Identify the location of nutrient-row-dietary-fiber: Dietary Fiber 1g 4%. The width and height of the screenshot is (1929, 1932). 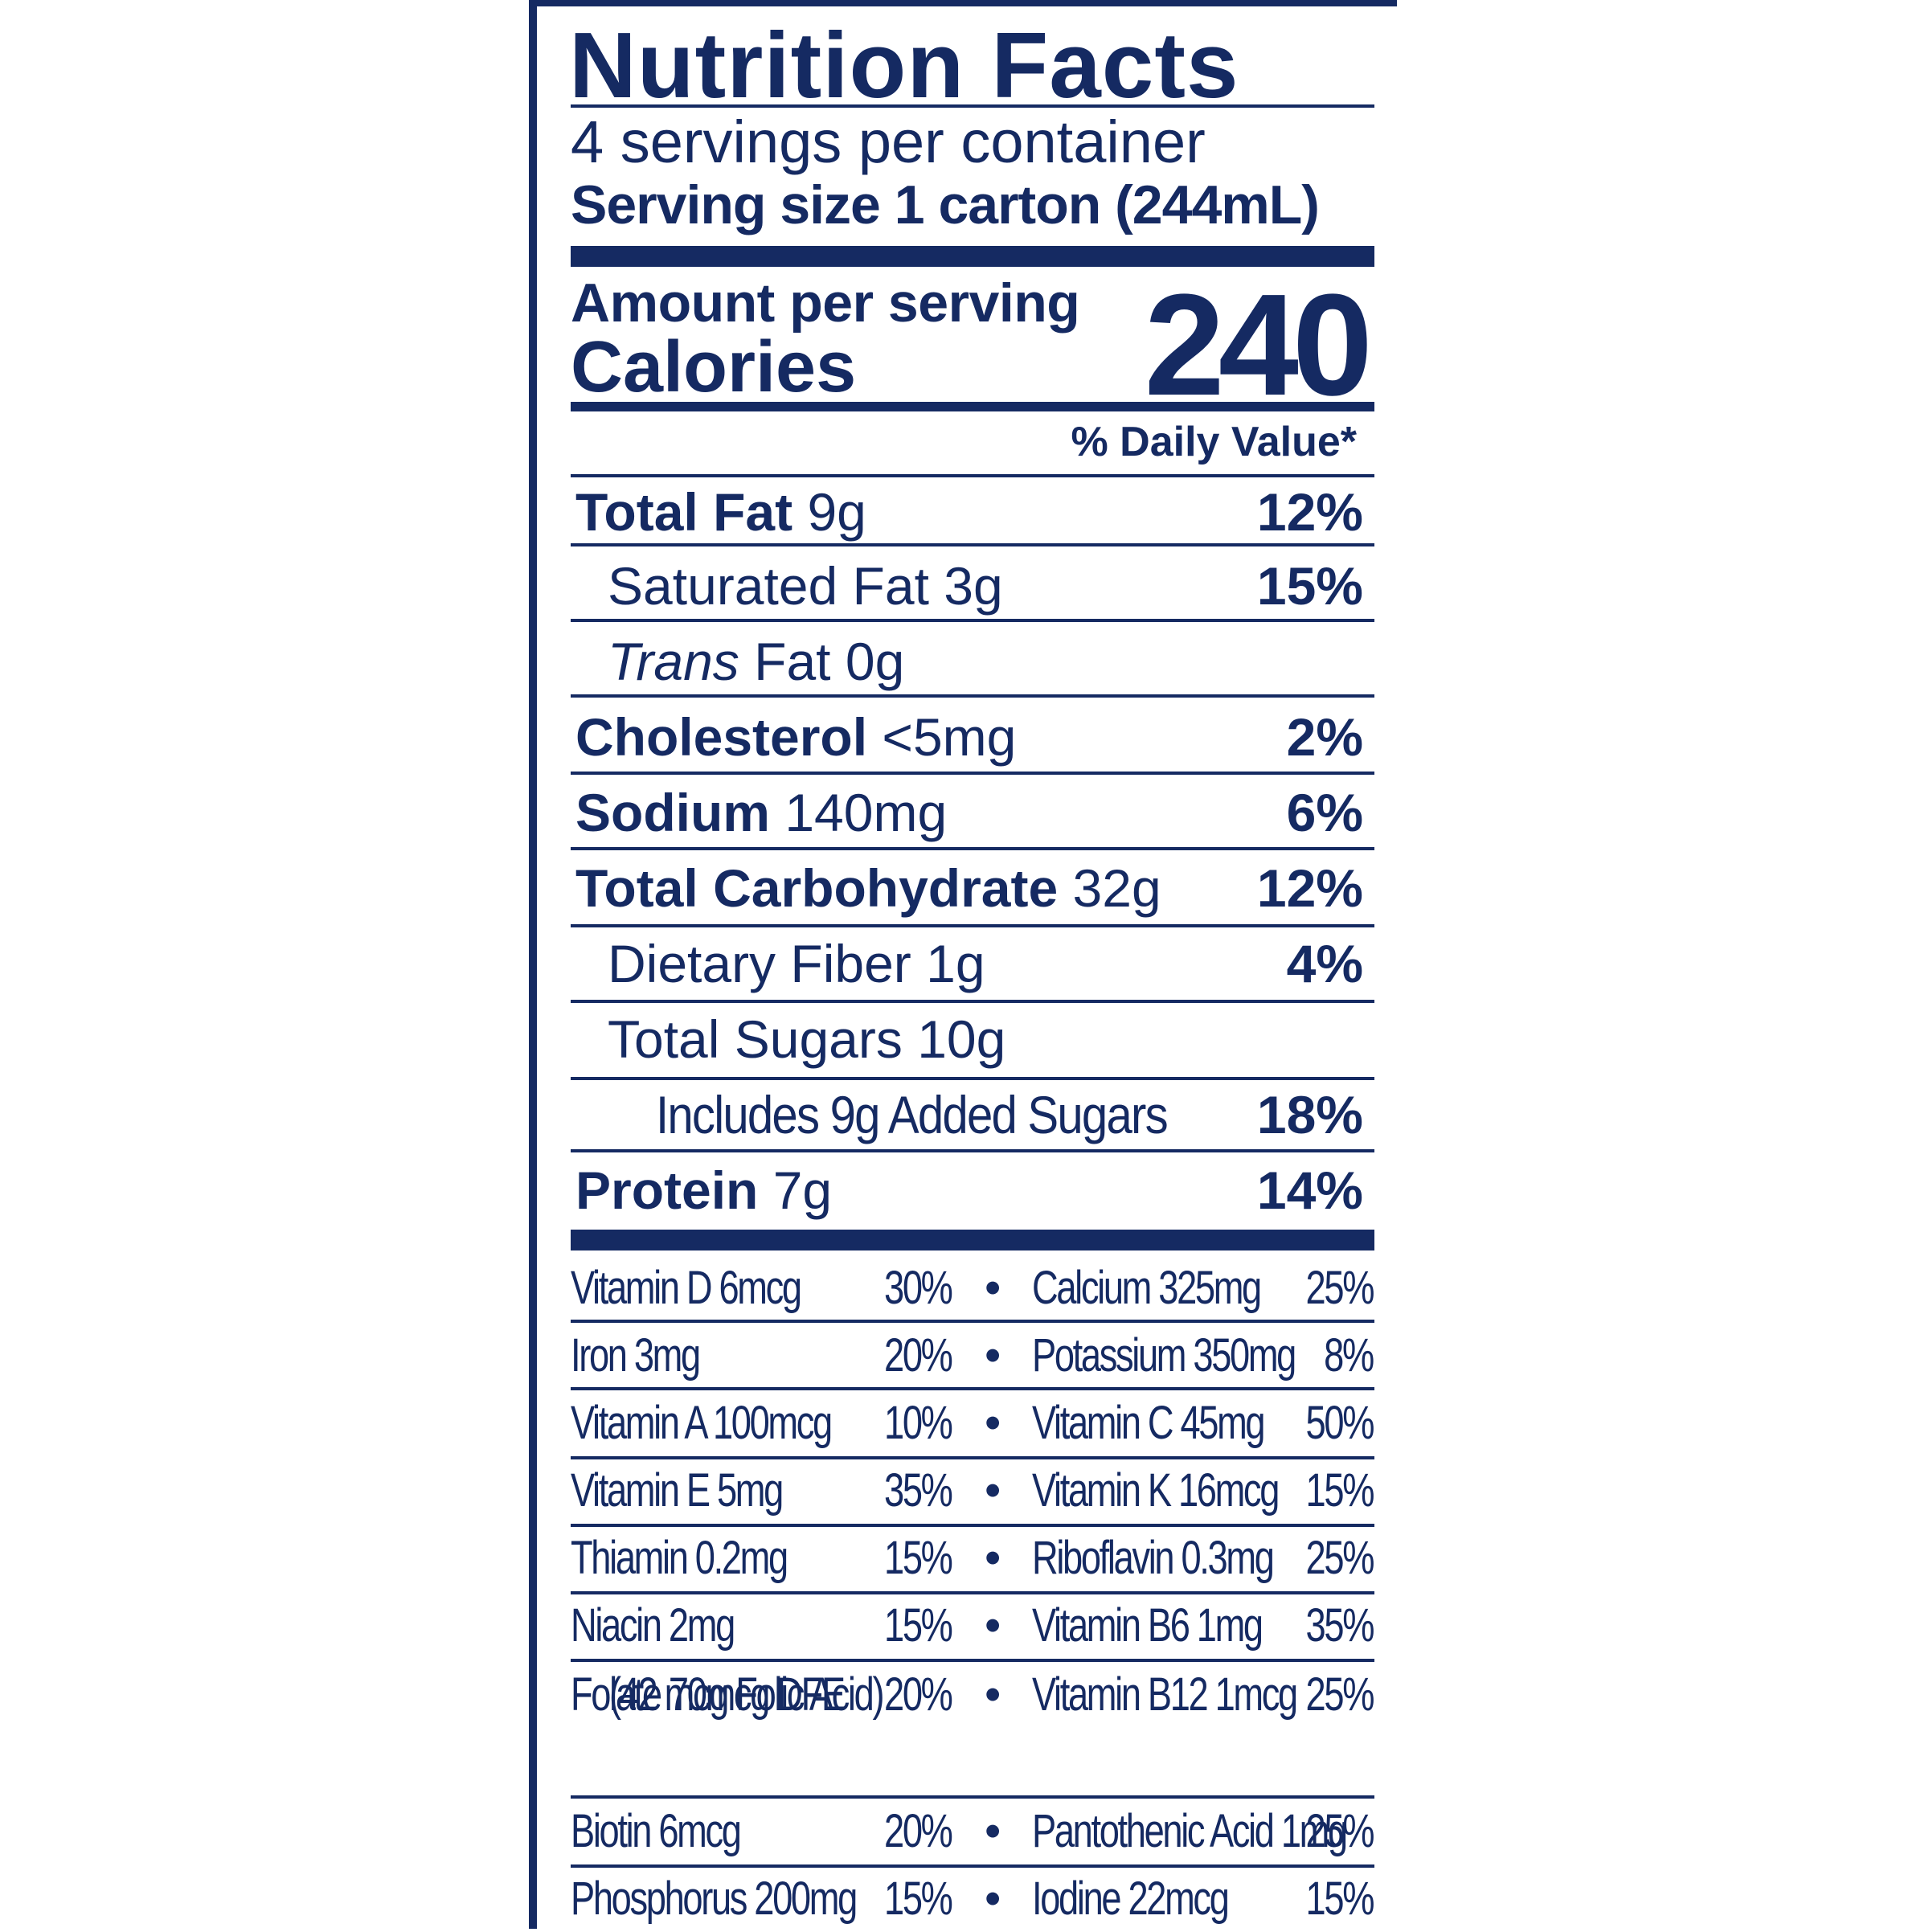
(972, 963).